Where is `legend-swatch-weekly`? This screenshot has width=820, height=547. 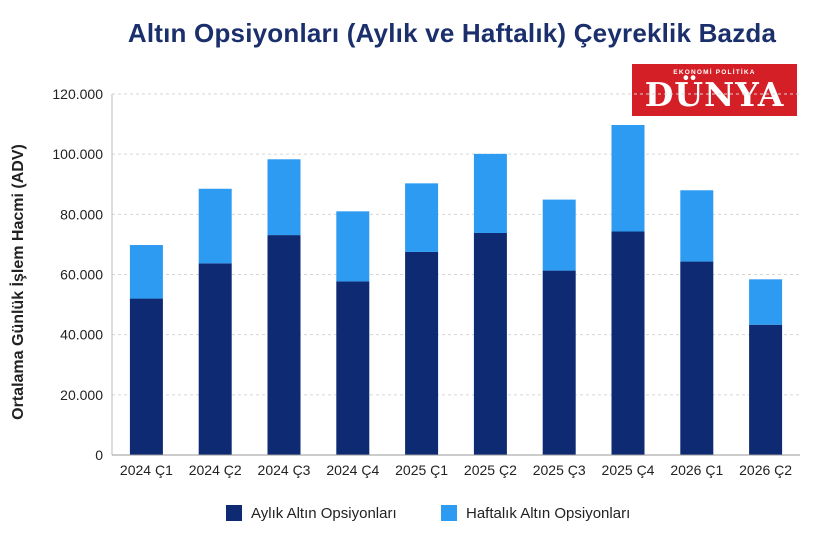
legend-swatch-weekly is located at coordinates (449, 513).